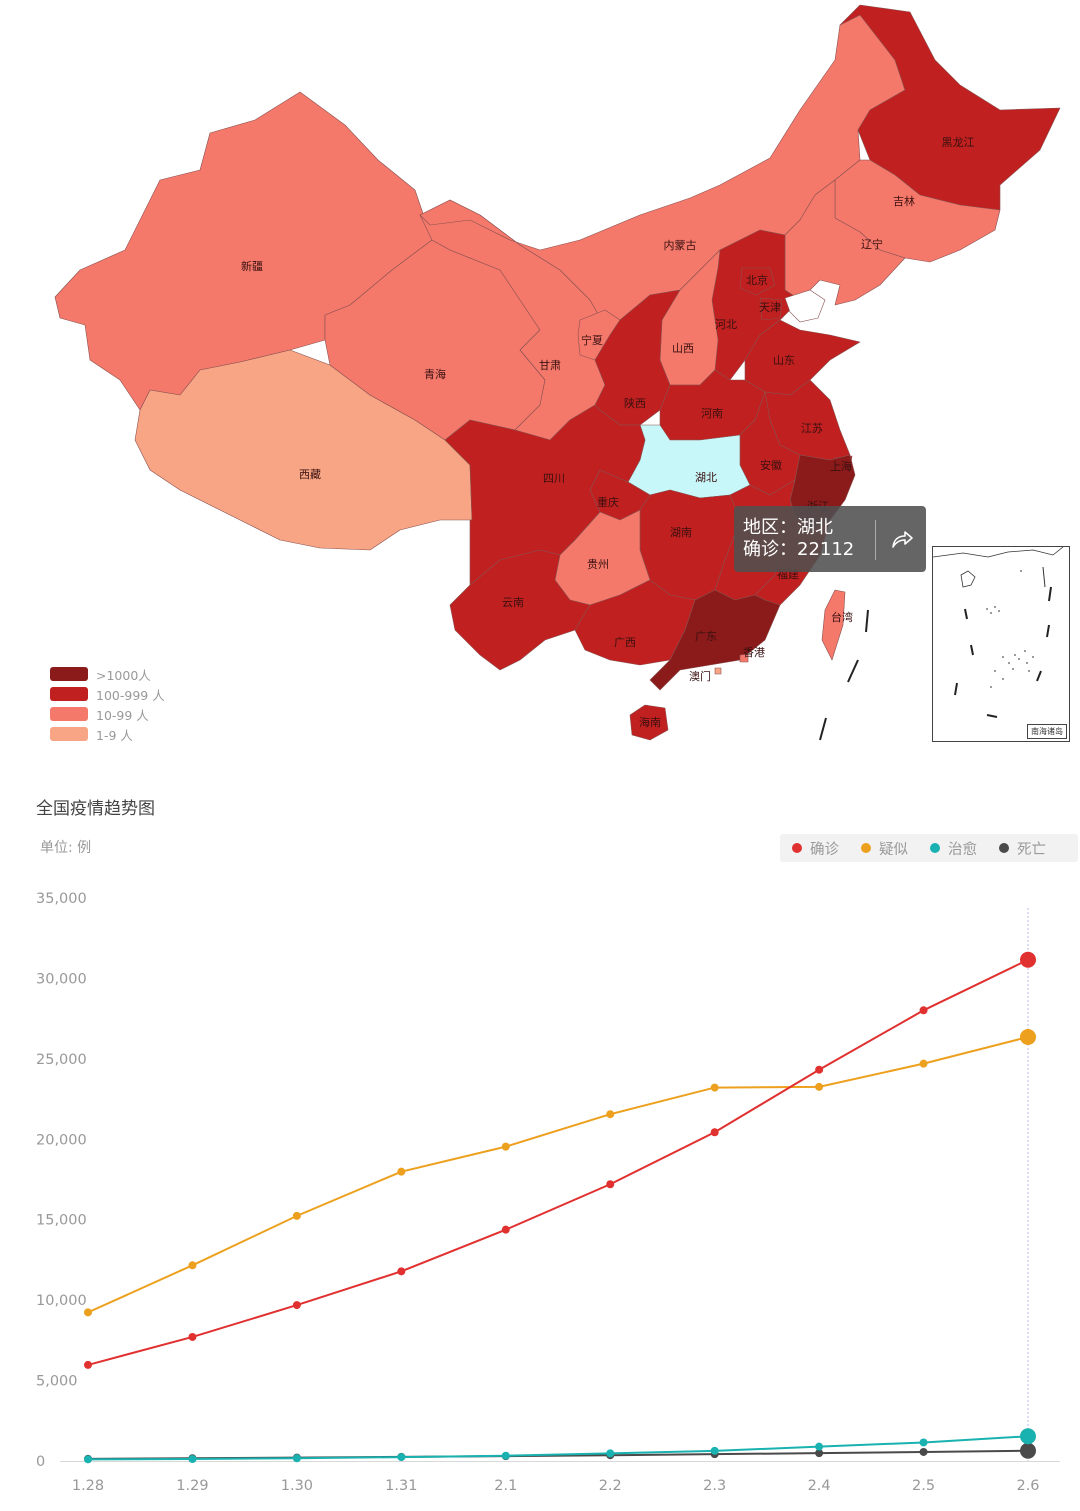  What do you see at coordinates (130, 695) in the screenshot?
I see `legend-label: 100-999 人` at bounding box center [130, 695].